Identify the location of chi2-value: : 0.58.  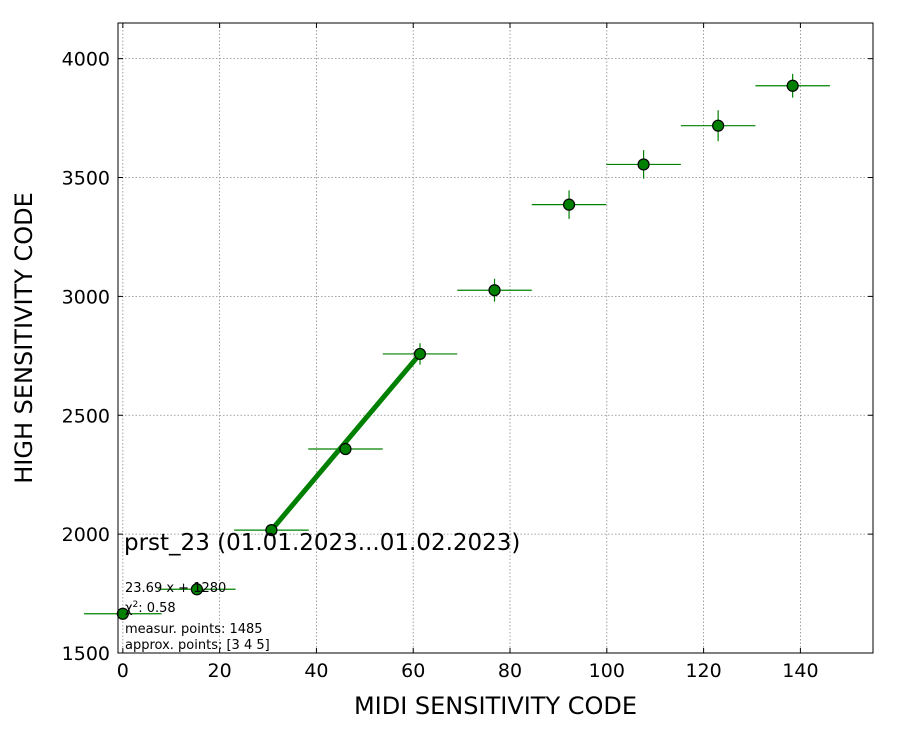
(156, 608).